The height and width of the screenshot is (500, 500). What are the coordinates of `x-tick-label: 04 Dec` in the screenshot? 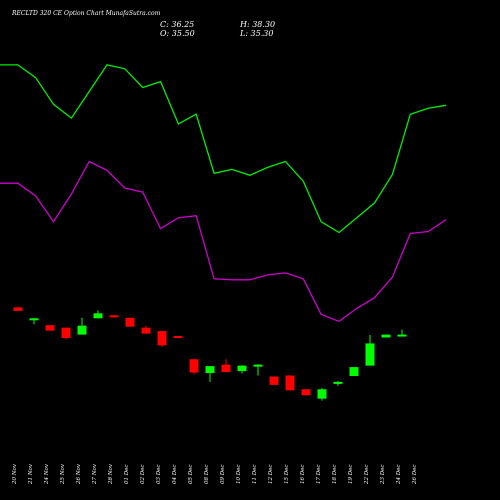 It's located at (175, 475).